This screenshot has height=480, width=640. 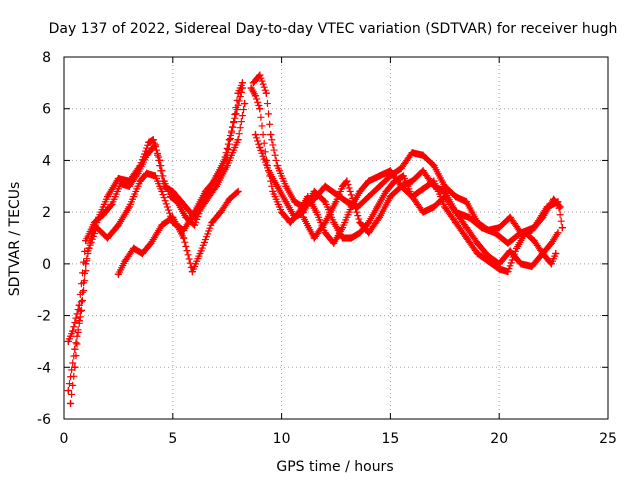 What do you see at coordinates (172, 439) in the screenshot?
I see `x-tick-label: 5` at bounding box center [172, 439].